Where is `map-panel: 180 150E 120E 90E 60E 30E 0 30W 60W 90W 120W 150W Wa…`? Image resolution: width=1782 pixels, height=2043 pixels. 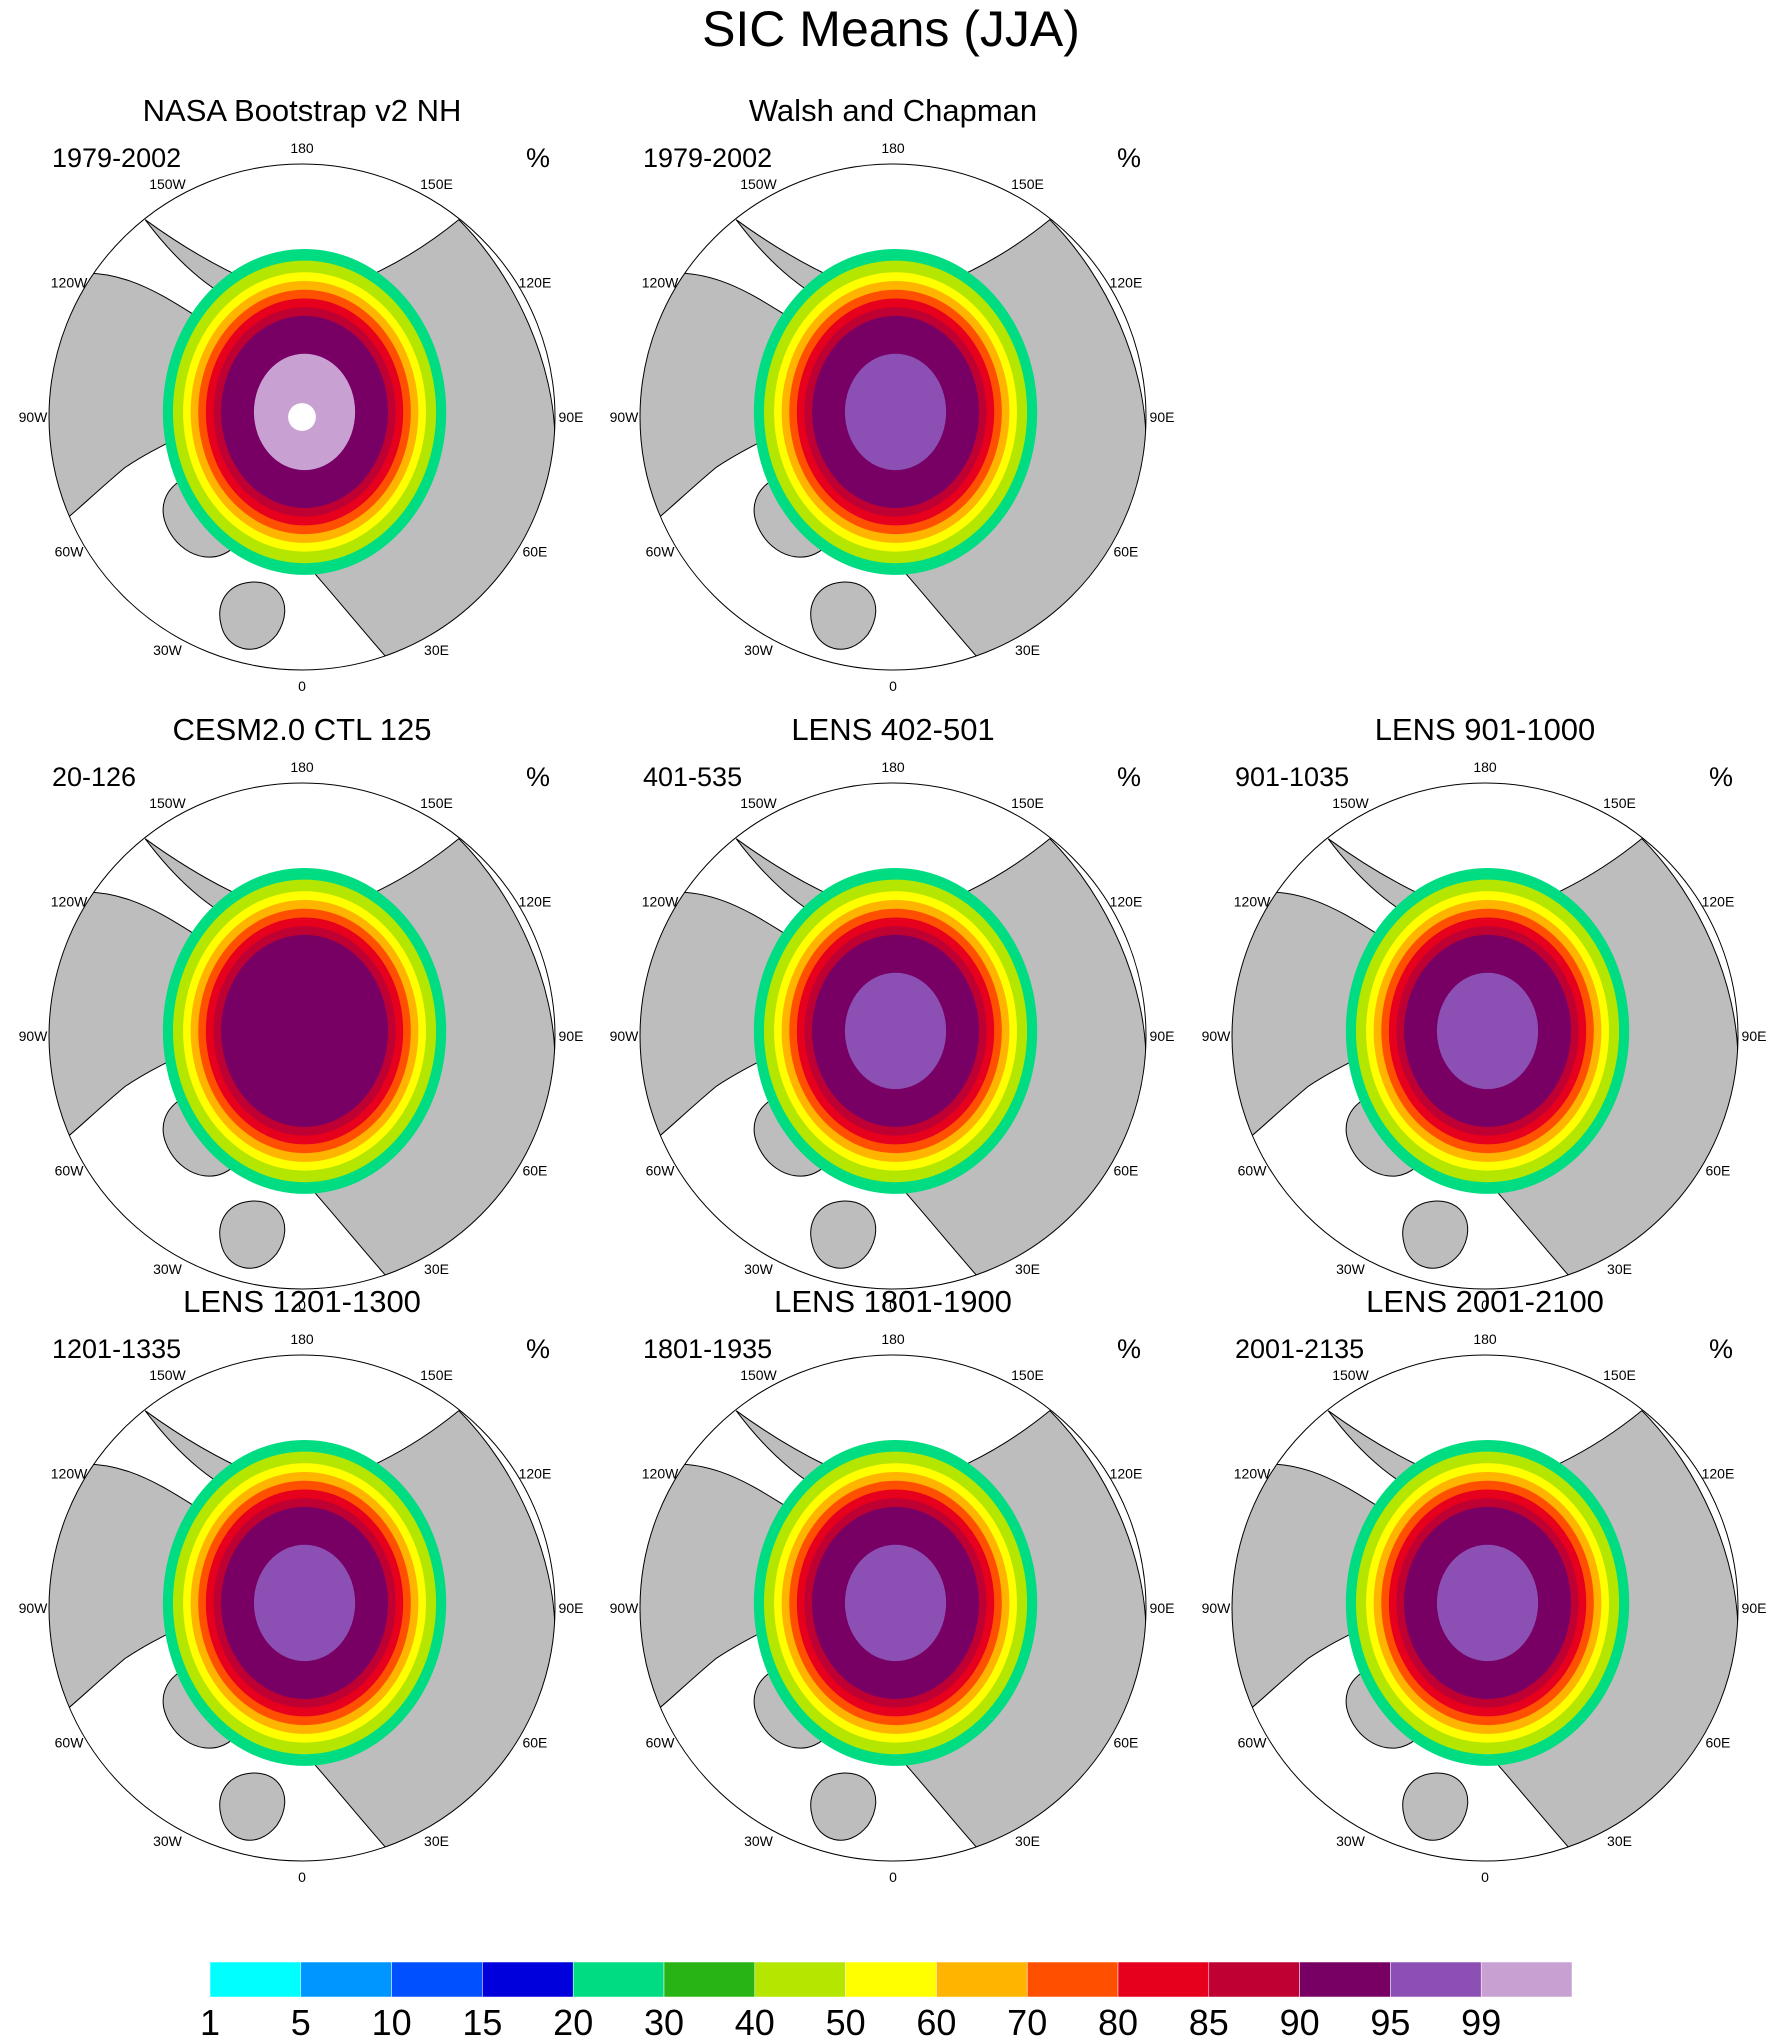 map-panel: 180 150E 120E 90E 60E 30E 0 30W 60W 90W 120W 150W Wa… is located at coordinates (892, 393).